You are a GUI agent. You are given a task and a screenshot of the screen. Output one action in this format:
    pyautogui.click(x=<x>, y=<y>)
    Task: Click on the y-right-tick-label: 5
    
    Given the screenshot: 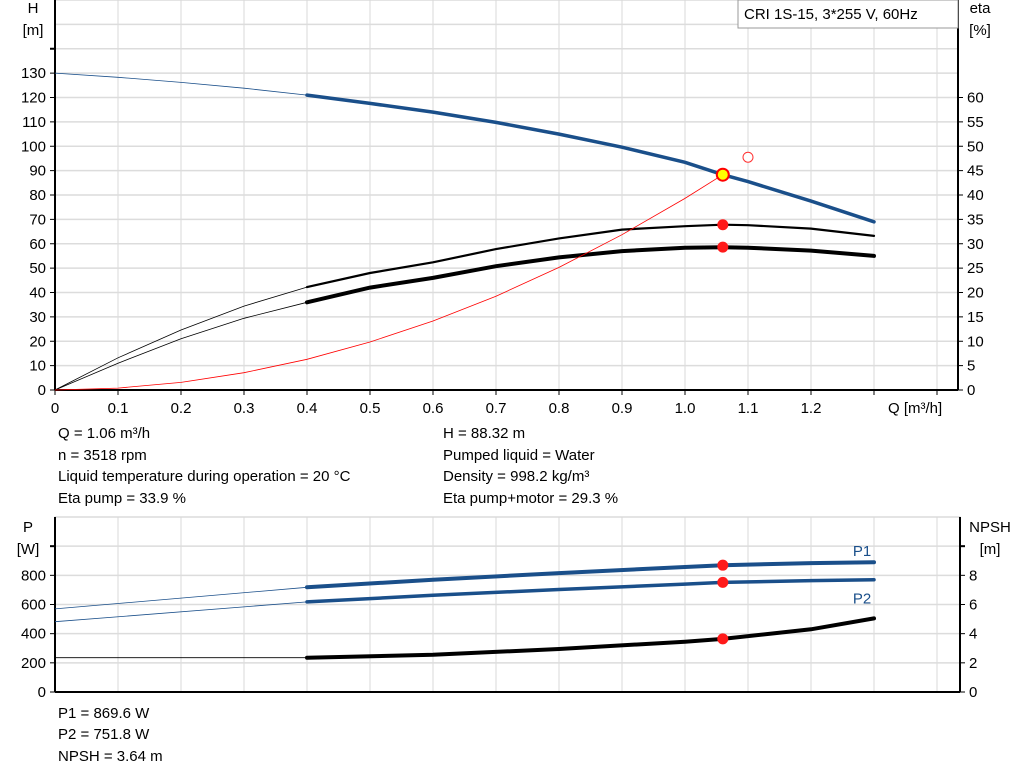 What is the action you would take?
    pyautogui.click(x=971, y=366)
    